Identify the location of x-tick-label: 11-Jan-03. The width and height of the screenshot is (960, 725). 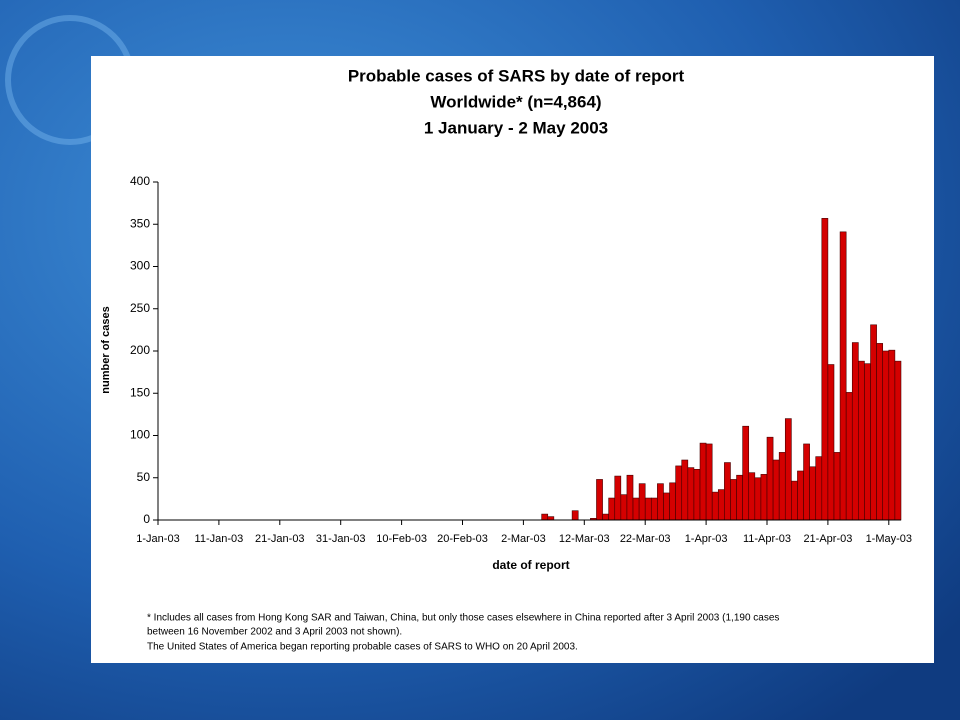
(219, 539).